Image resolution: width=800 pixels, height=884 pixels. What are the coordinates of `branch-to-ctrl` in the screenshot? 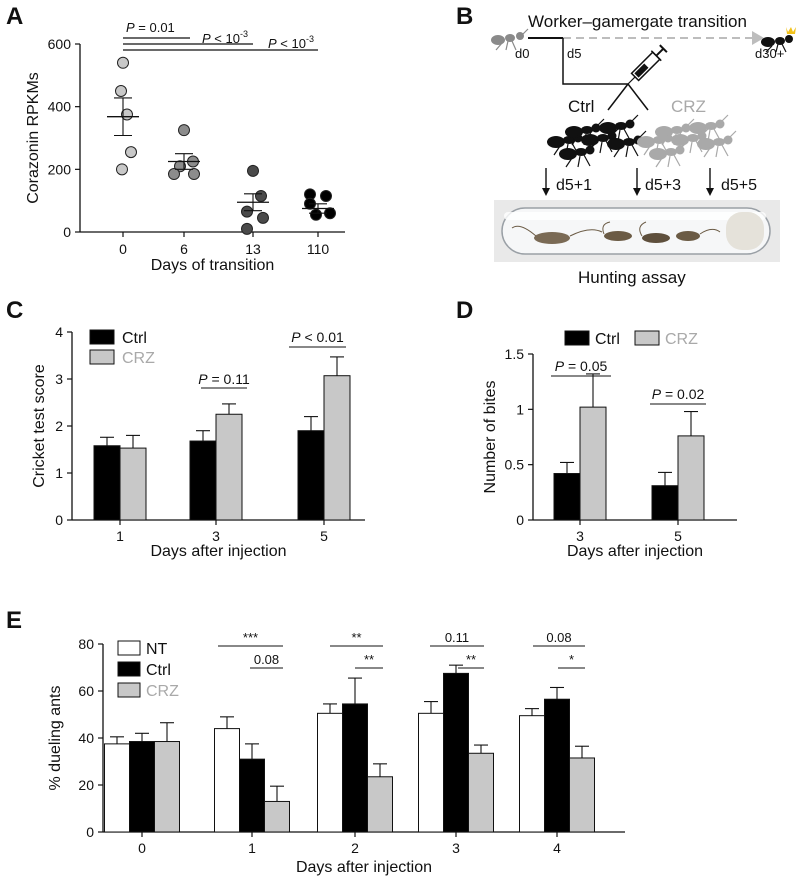 It's located at (618, 97).